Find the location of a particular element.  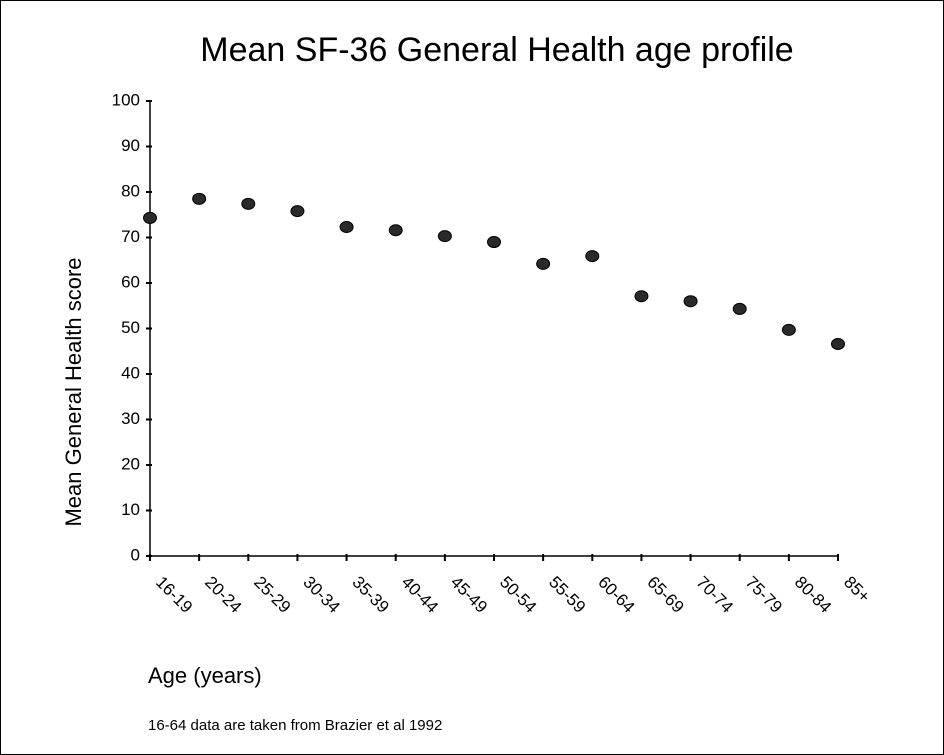

y-tick-label: 60 is located at coordinates (130, 281).